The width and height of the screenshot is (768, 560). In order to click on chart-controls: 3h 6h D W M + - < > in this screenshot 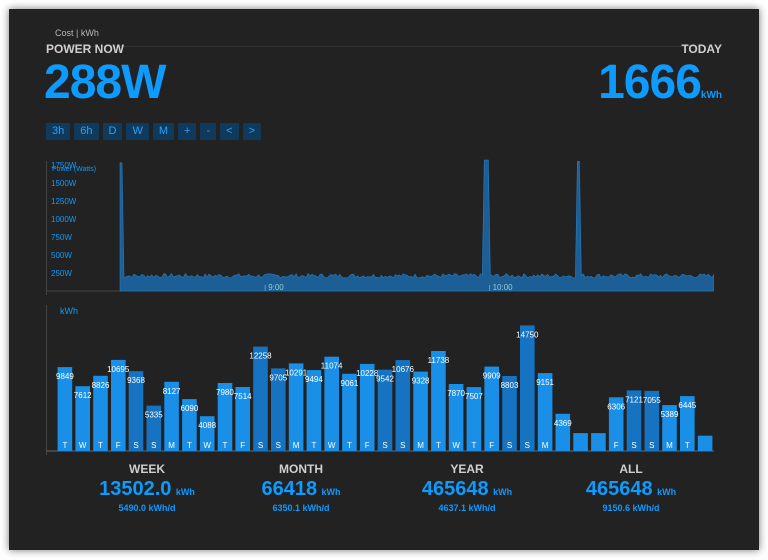, I will do `click(153, 131)`.